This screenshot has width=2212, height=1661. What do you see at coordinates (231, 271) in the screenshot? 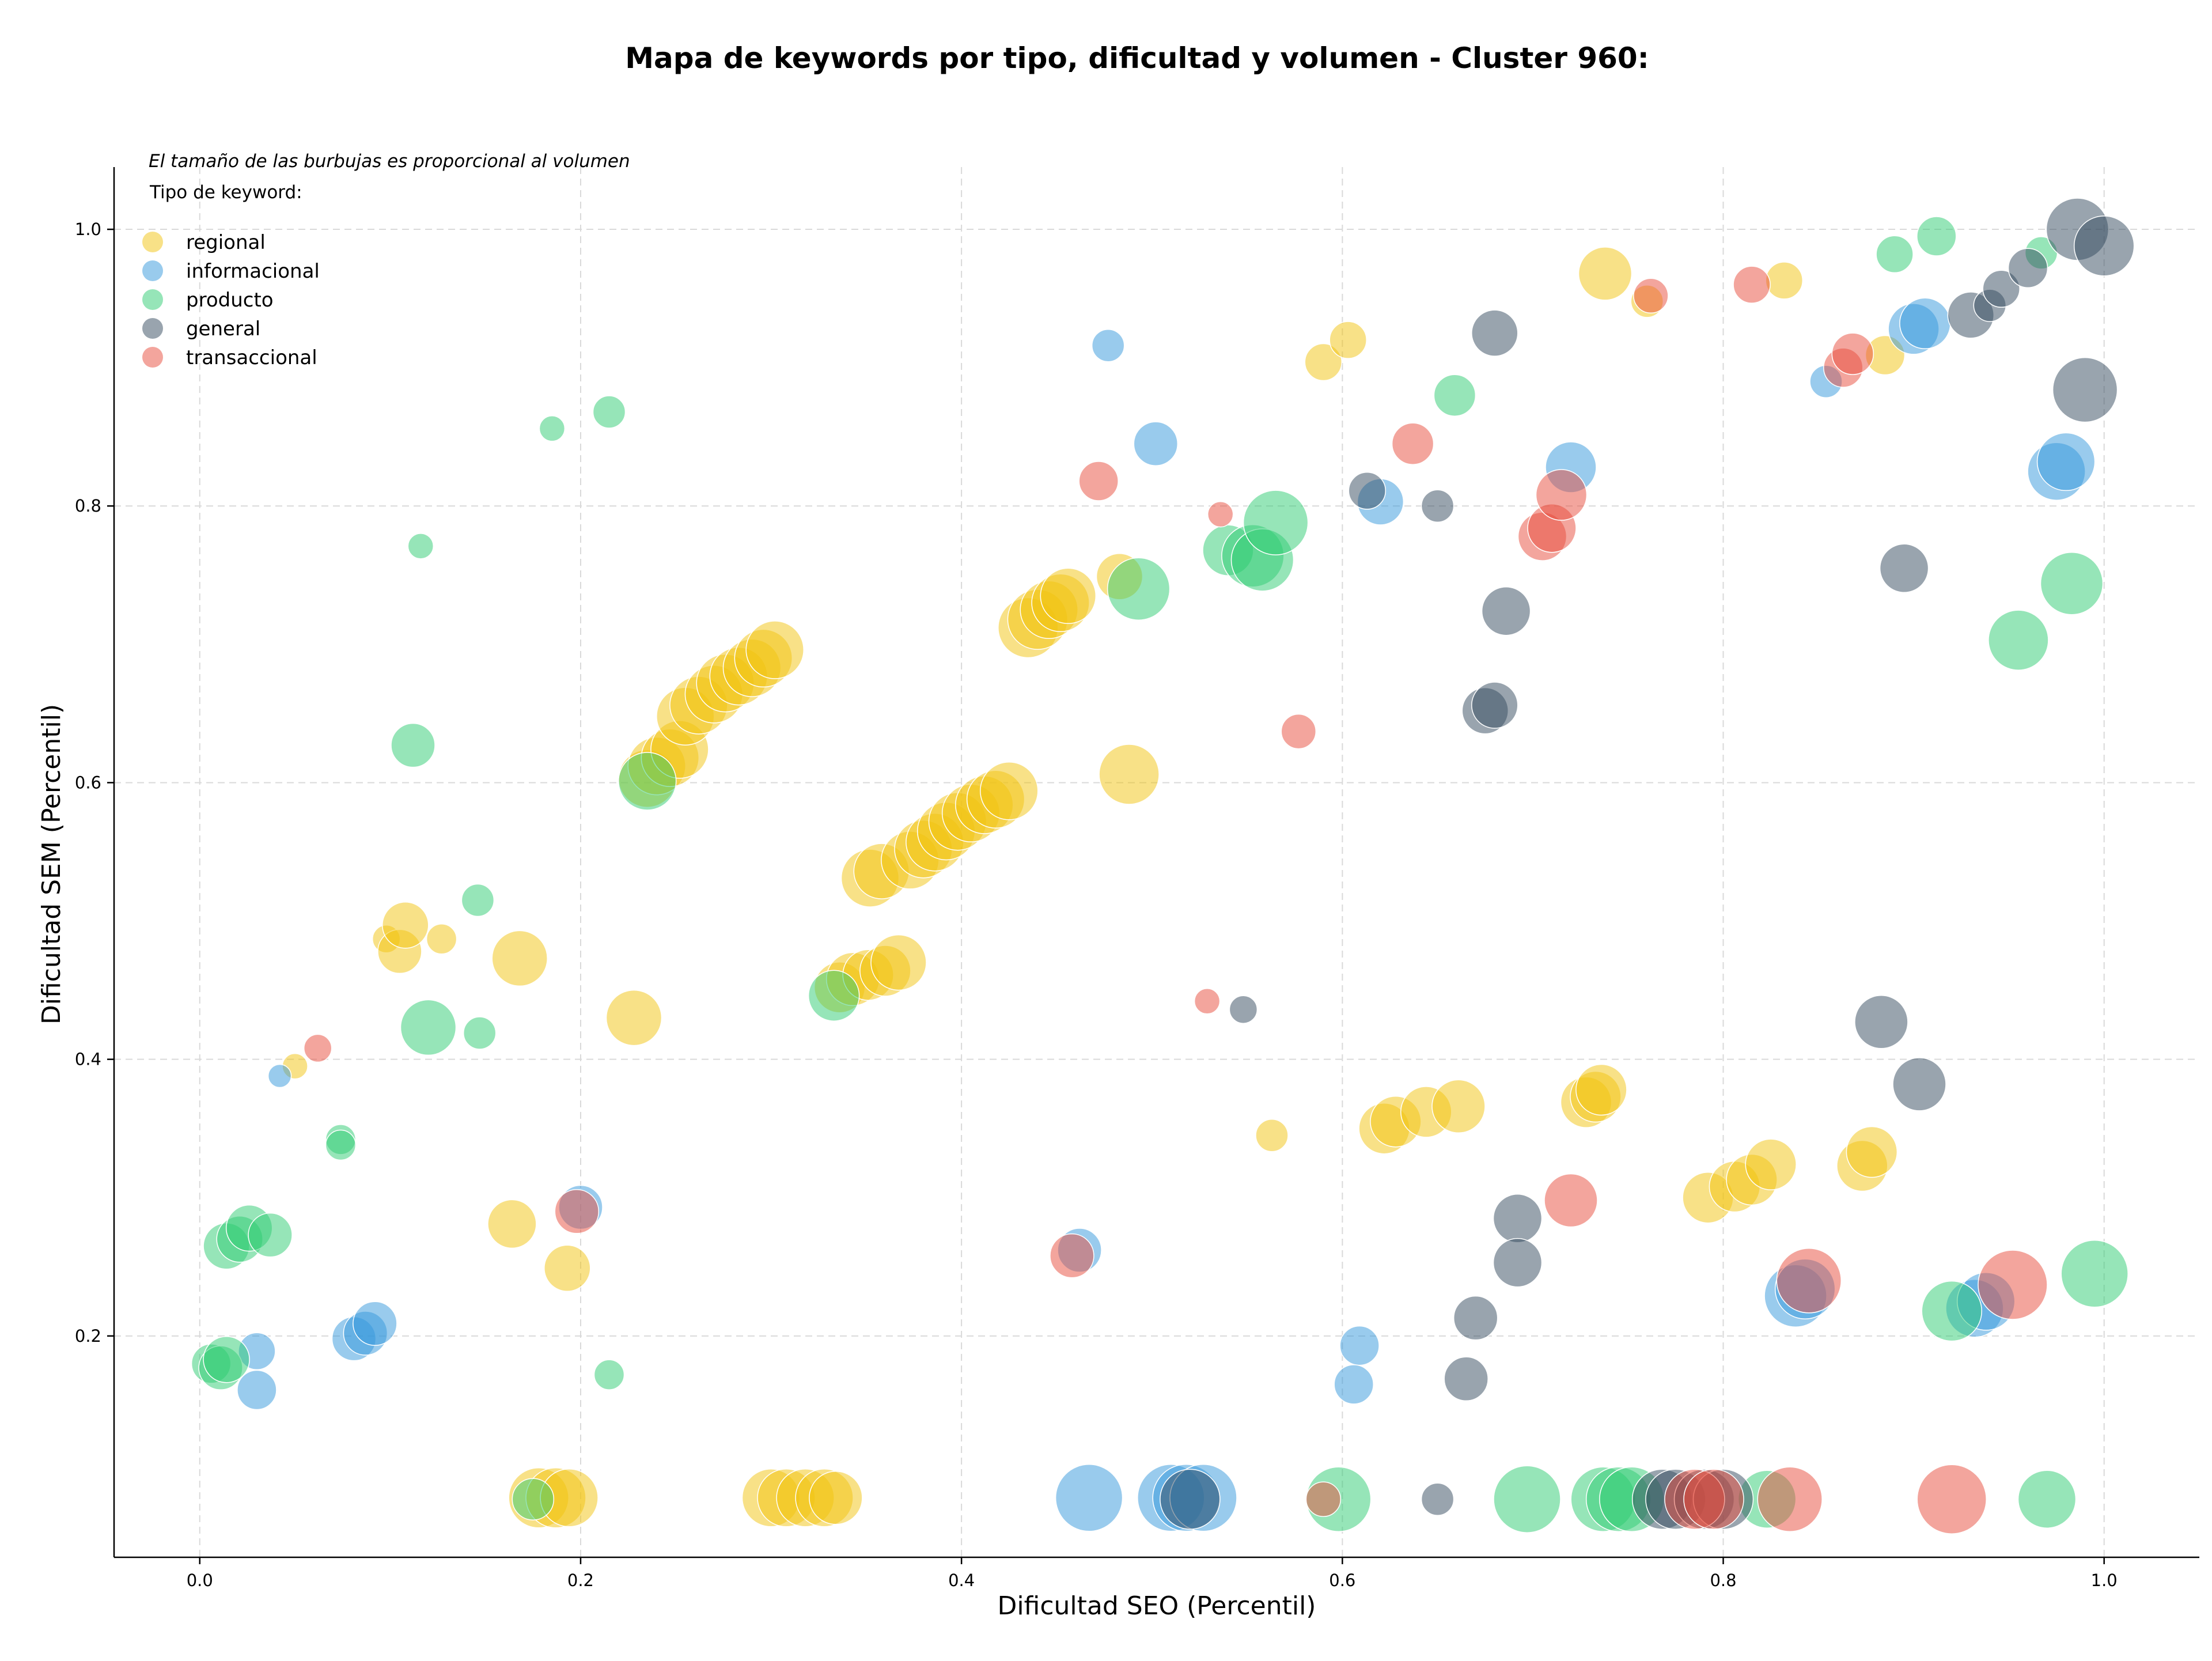
I see `legend-item-informacional: informacional` at bounding box center [231, 271].